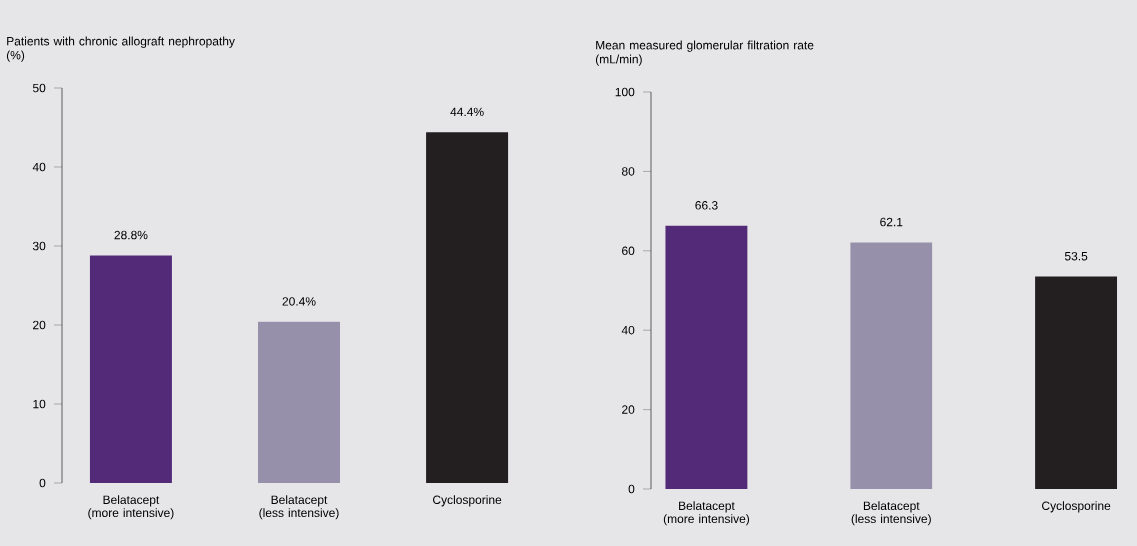 This screenshot has height=546, width=1137. I want to click on data-label: 28.8%, so click(131, 235).